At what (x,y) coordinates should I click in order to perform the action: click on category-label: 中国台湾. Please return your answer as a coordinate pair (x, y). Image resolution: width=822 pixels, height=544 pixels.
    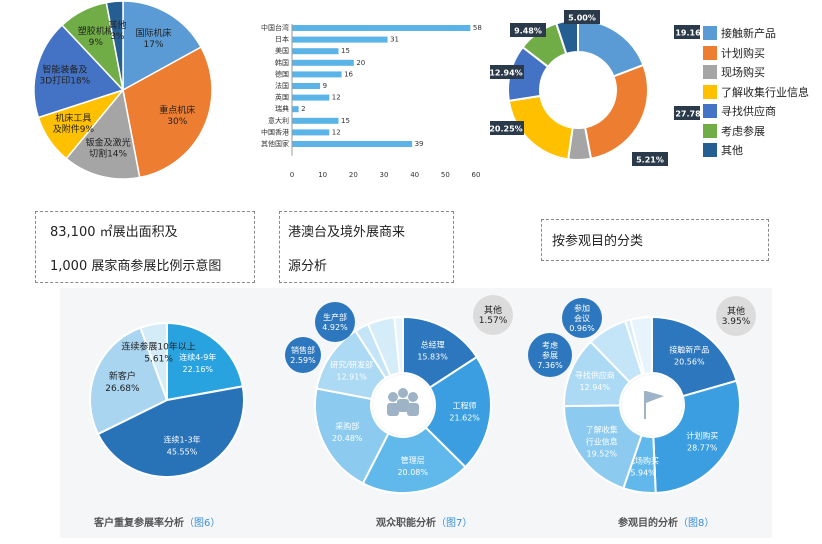
    Looking at the image, I should click on (275, 27).